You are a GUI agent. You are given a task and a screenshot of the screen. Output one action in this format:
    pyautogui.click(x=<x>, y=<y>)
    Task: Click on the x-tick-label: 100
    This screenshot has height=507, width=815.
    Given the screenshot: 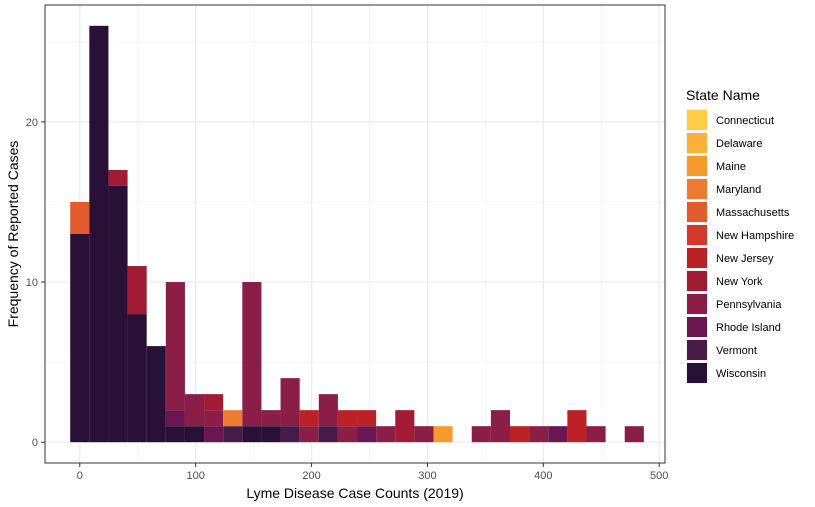 What is the action you would take?
    pyautogui.click(x=195, y=476)
    